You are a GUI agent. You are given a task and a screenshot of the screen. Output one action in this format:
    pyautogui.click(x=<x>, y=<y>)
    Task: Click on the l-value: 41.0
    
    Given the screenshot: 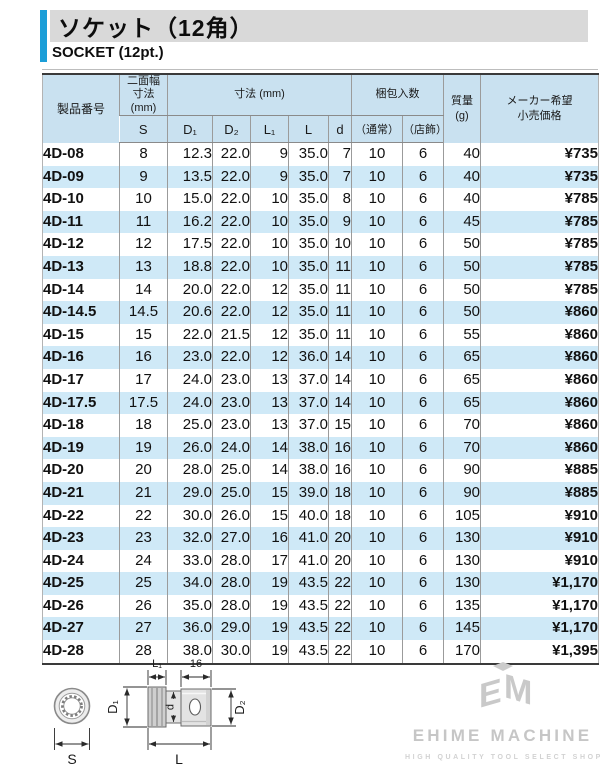 What is the action you would take?
    pyautogui.click(x=308, y=561)
    